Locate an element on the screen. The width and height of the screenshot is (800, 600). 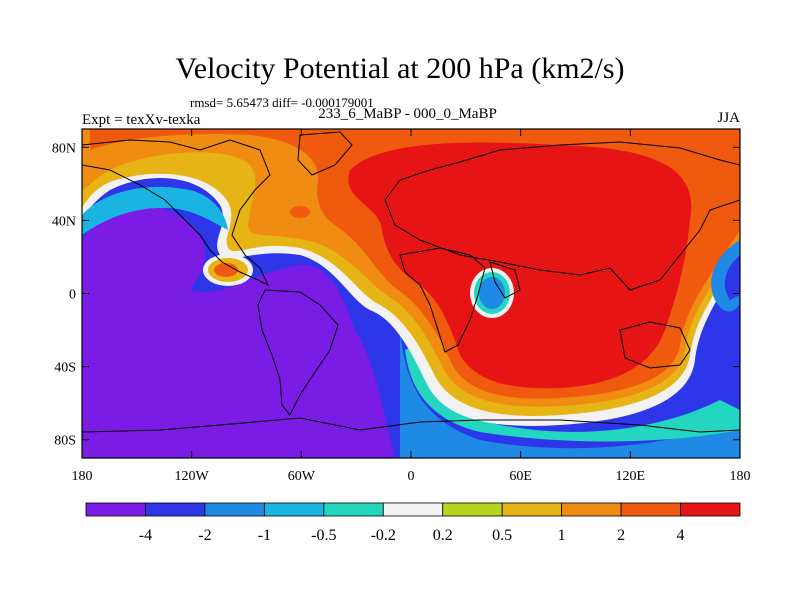
colorbar-label: 2 is located at coordinates (621, 535).